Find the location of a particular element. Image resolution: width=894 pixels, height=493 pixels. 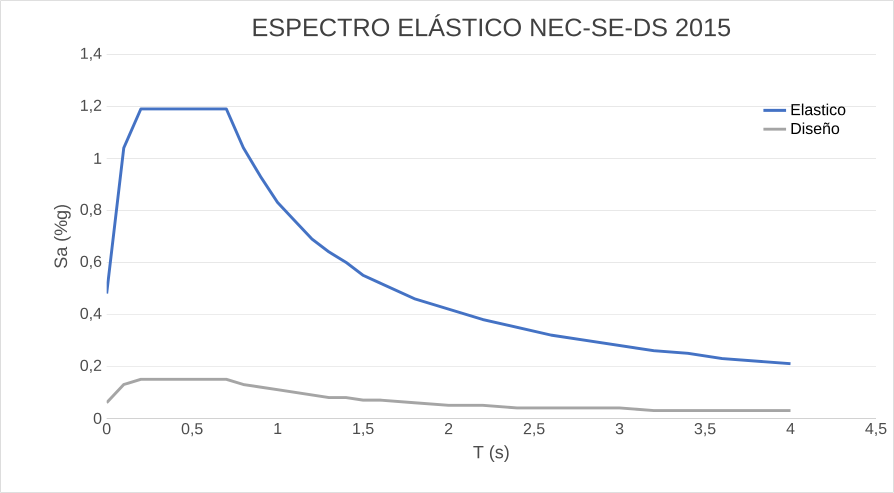

x-tick-label: 4,5 is located at coordinates (875, 429).